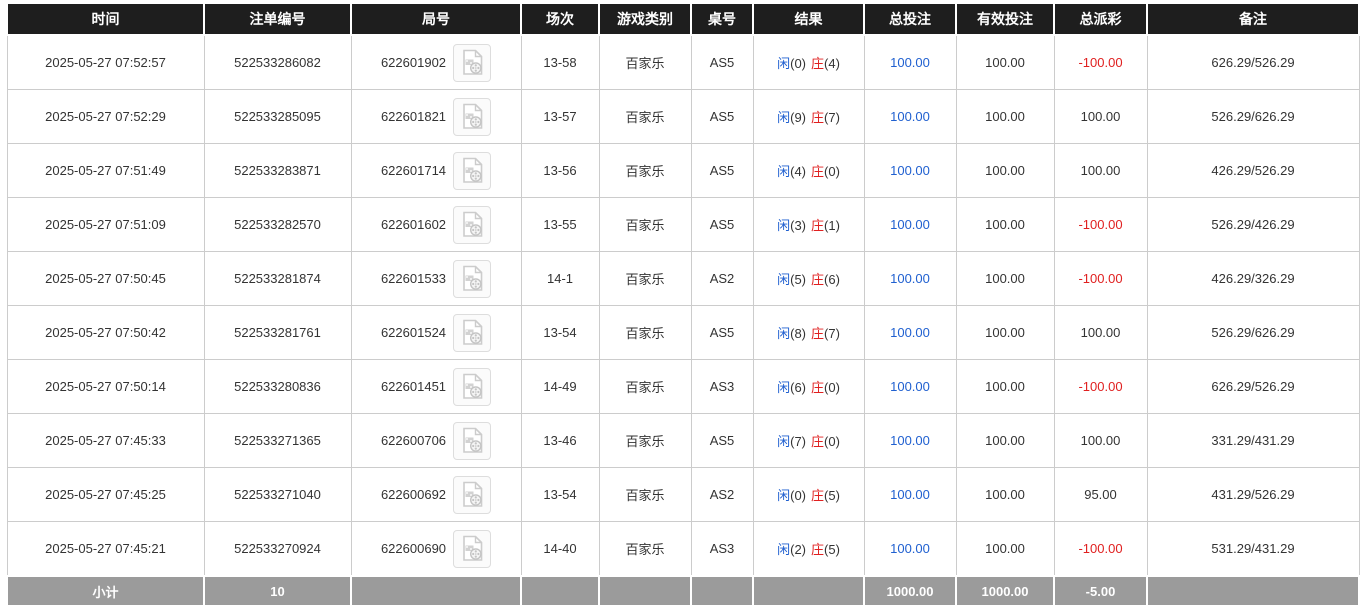  Describe the element at coordinates (277, 278) in the screenshot. I see `bet-no-cell: 522533281874` at that location.